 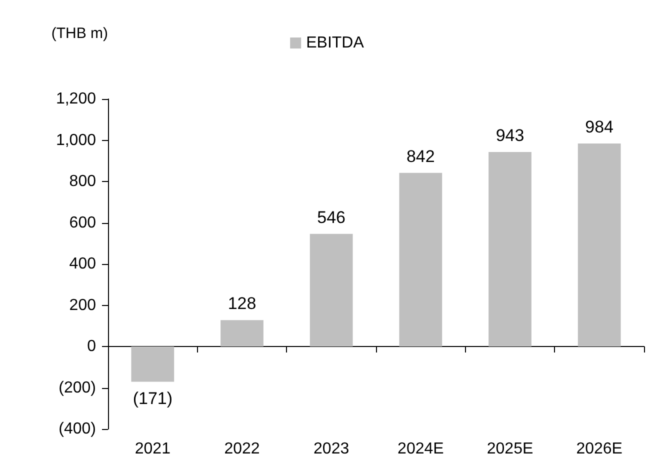 What do you see at coordinates (91, 346) in the screenshot?
I see `y-tick-label: 0` at bounding box center [91, 346].